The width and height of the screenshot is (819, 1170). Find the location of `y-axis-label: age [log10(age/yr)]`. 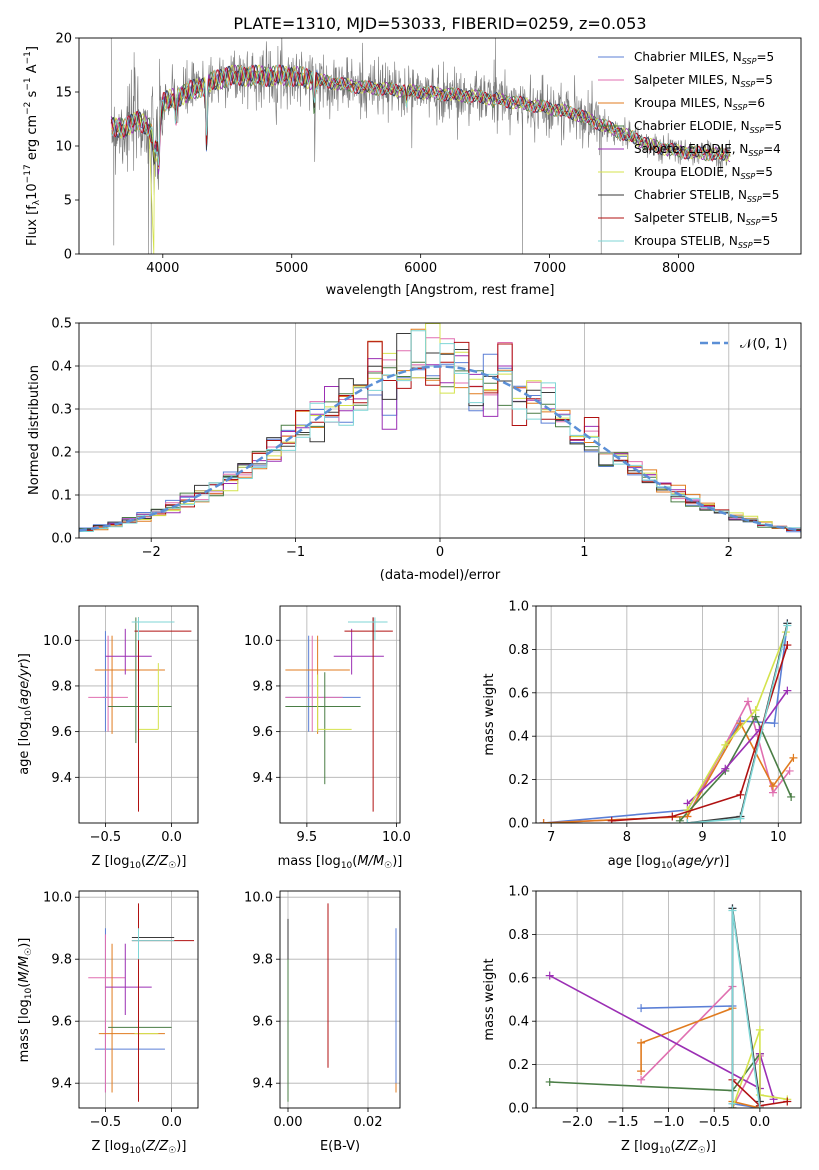

y-axis-label: age [log10(age/yr)] is located at coordinates (25, 714).